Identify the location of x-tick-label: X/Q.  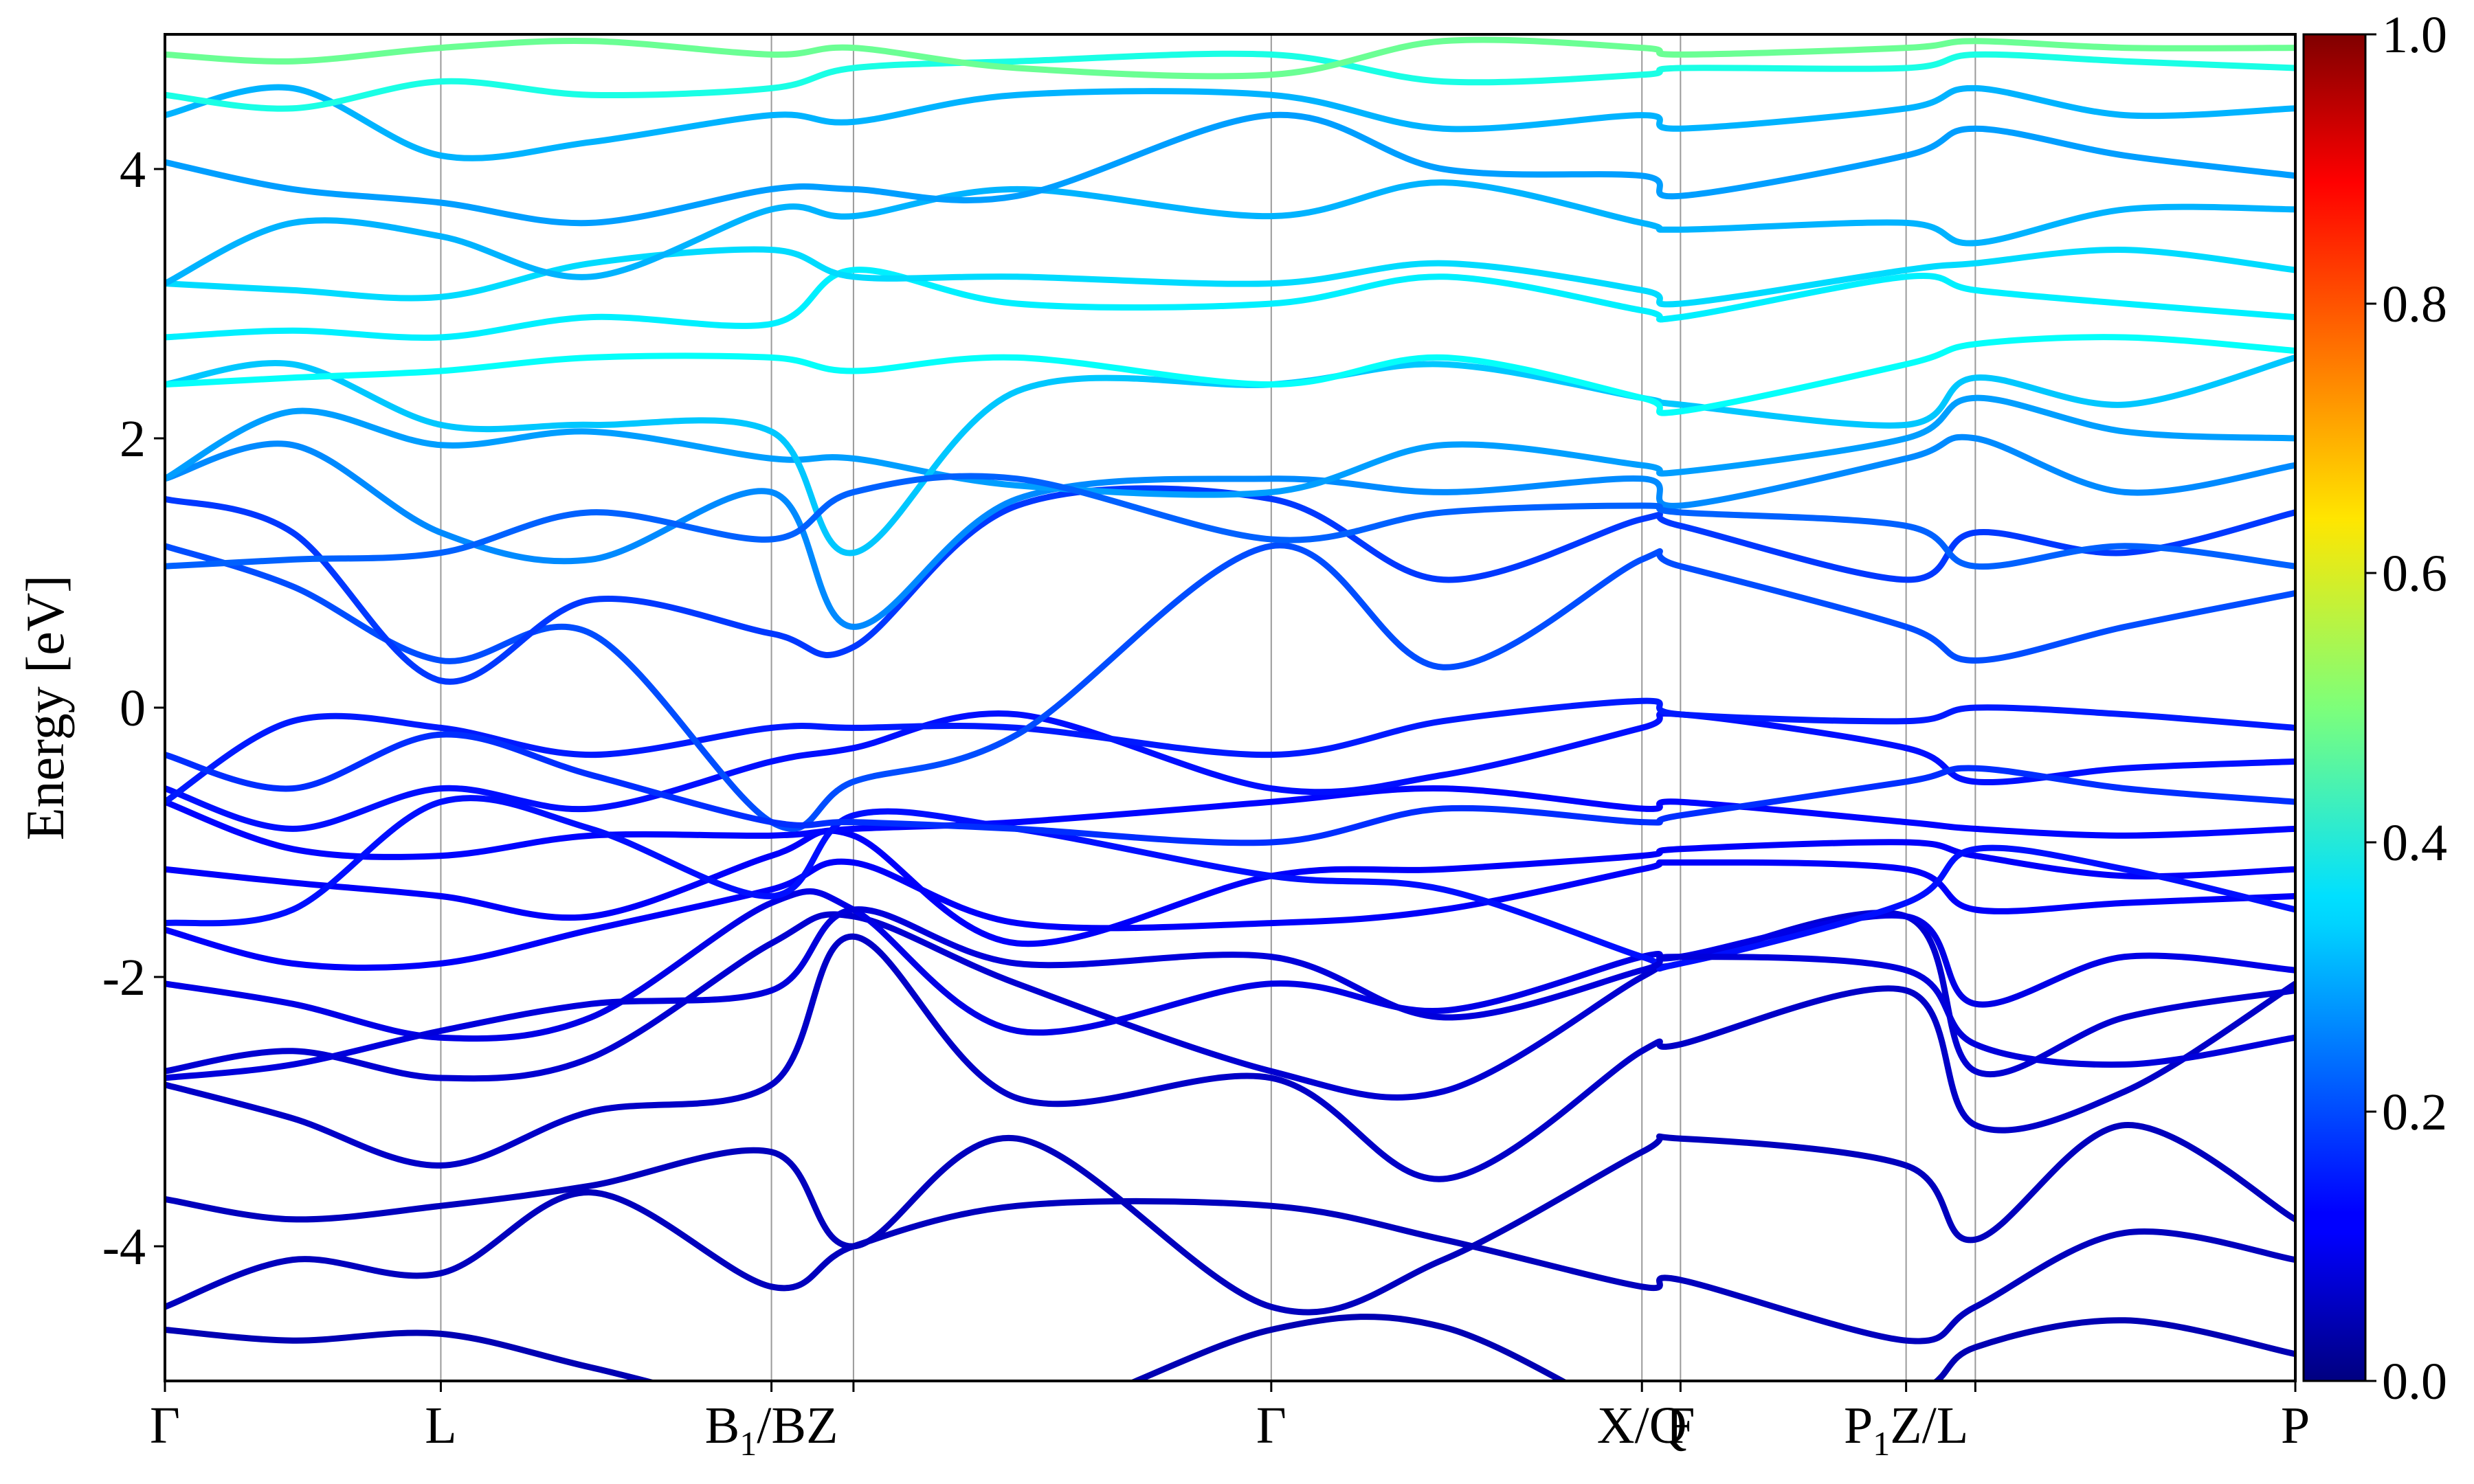
(1642, 1425).